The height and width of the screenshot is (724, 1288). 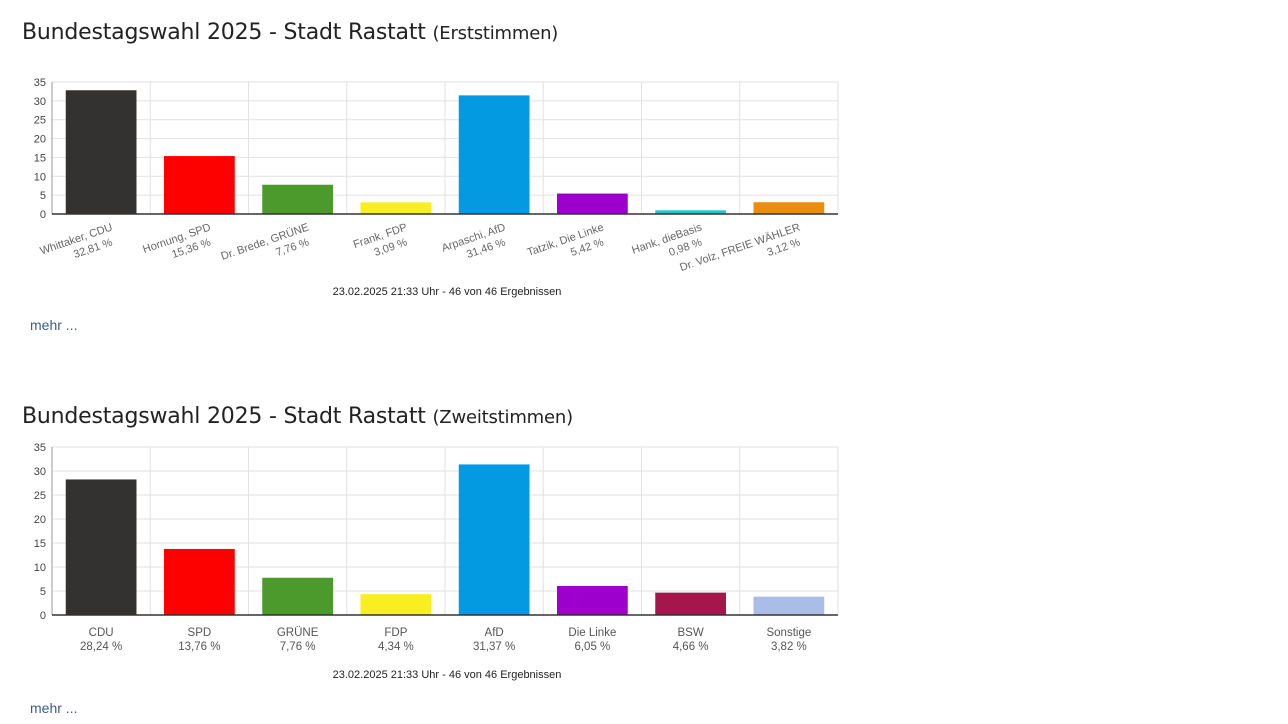 I want to click on bar-value-label: 4,34 %, so click(x=396, y=647).